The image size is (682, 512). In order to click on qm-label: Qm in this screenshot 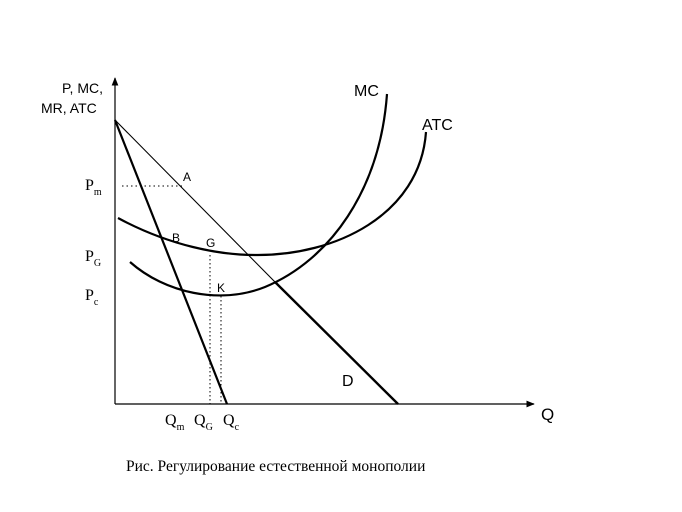, I will do `click(175, 422)`.